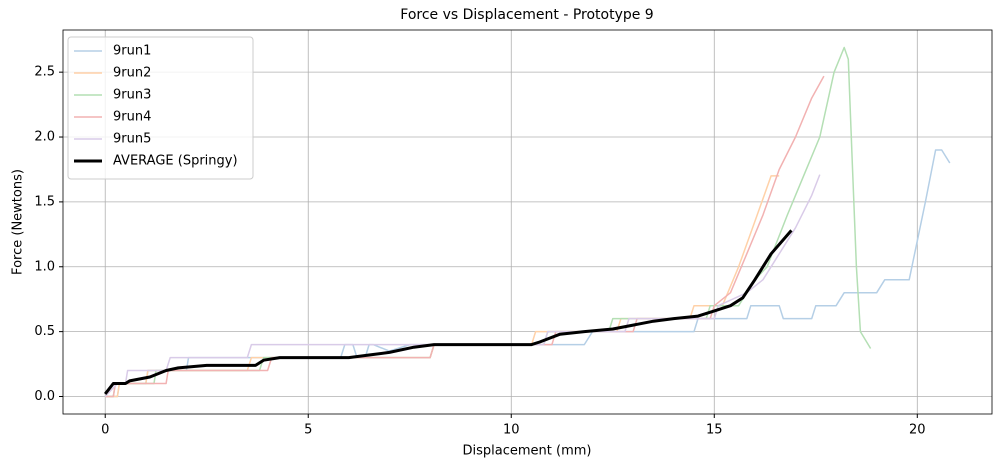 Image resolution: width=1001 pixels, height=468 pixels. I want to click on x-tick-label: 10, so click(511, 430).